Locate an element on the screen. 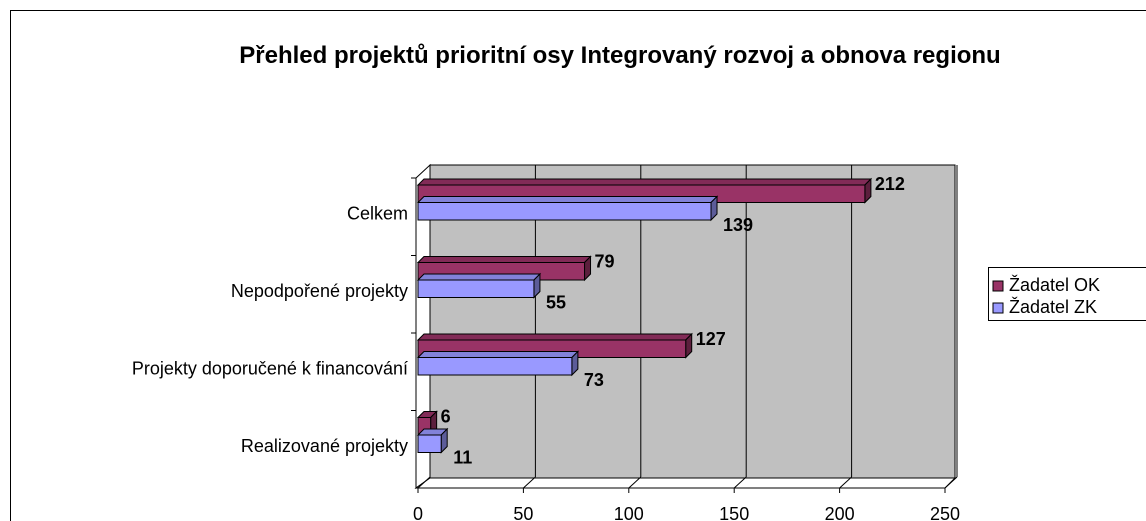  data-label: 6 is located at coordinates (446, 416).